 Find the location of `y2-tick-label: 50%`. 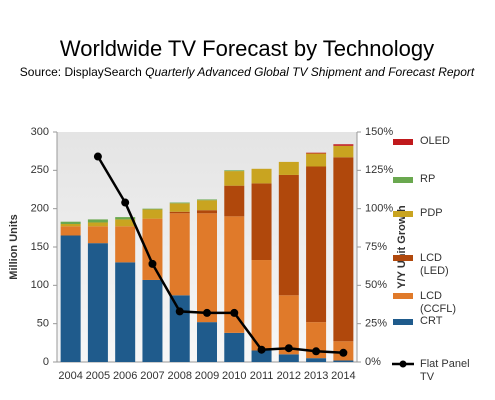

y2-tick-label: 50% is located at coordinates (376, 285).